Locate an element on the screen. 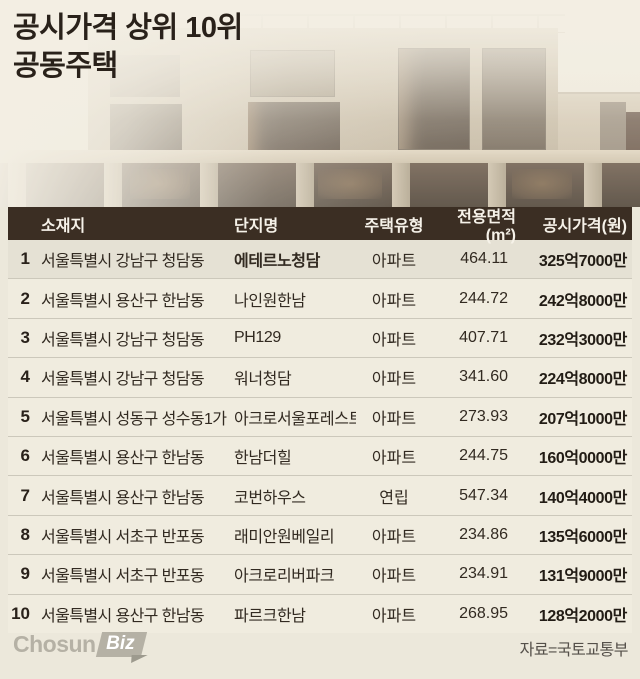  logo-chosun-text: Chosun is located at coordinates (54, 643).